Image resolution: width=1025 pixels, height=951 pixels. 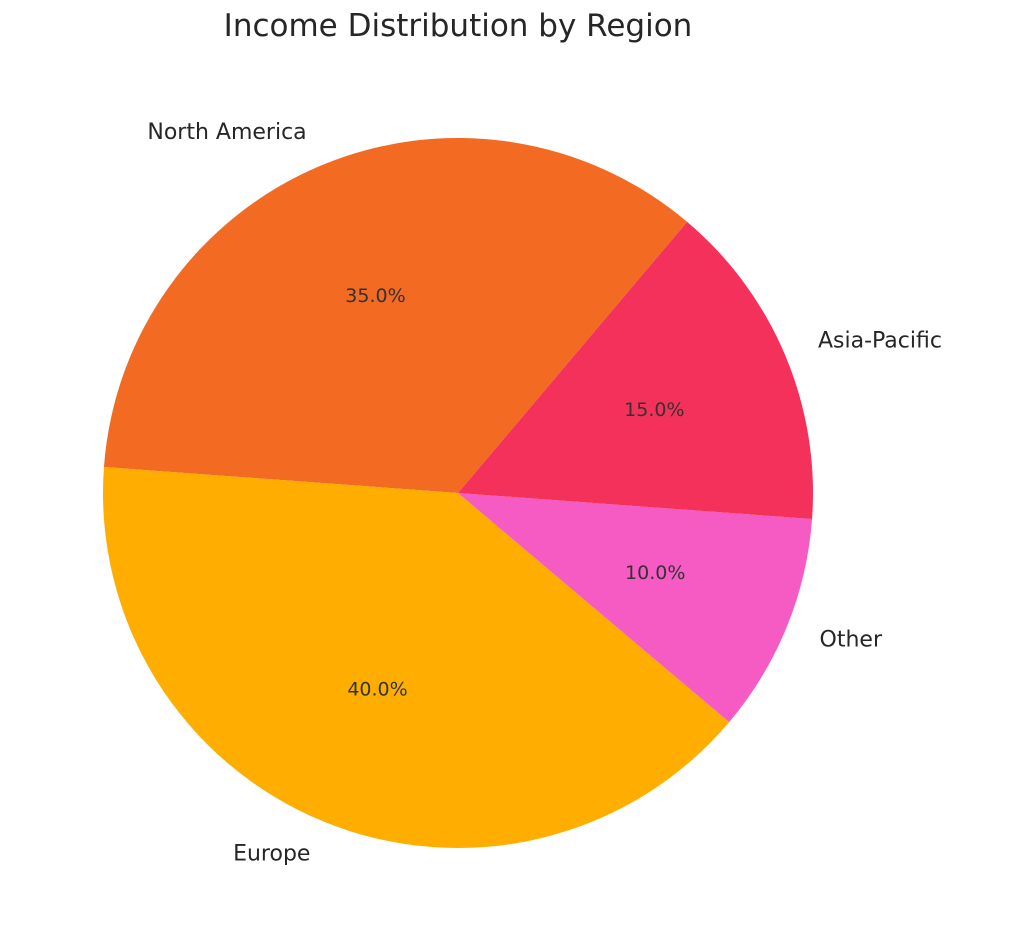 I want to click on slice-percent-europe: 40.0%, so click(x=377, y=690).